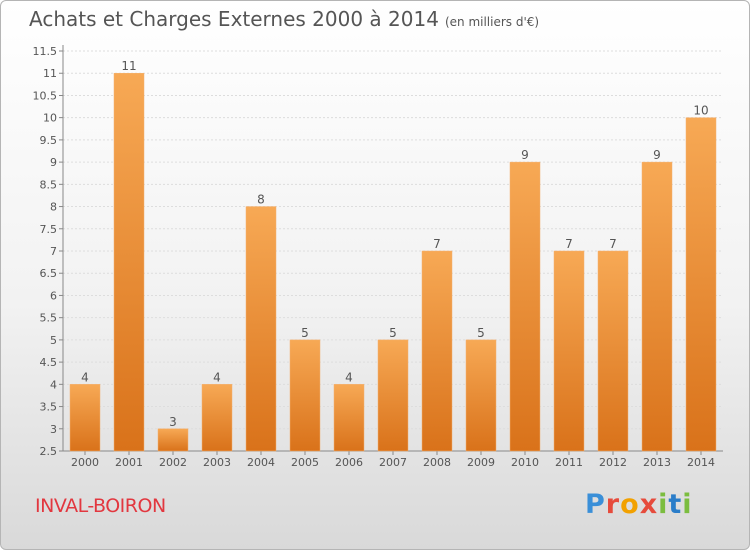  What do you see at coordinates (437, 351) in the screenshot?
I see `bar-2008` at bounding box center [437, 351].